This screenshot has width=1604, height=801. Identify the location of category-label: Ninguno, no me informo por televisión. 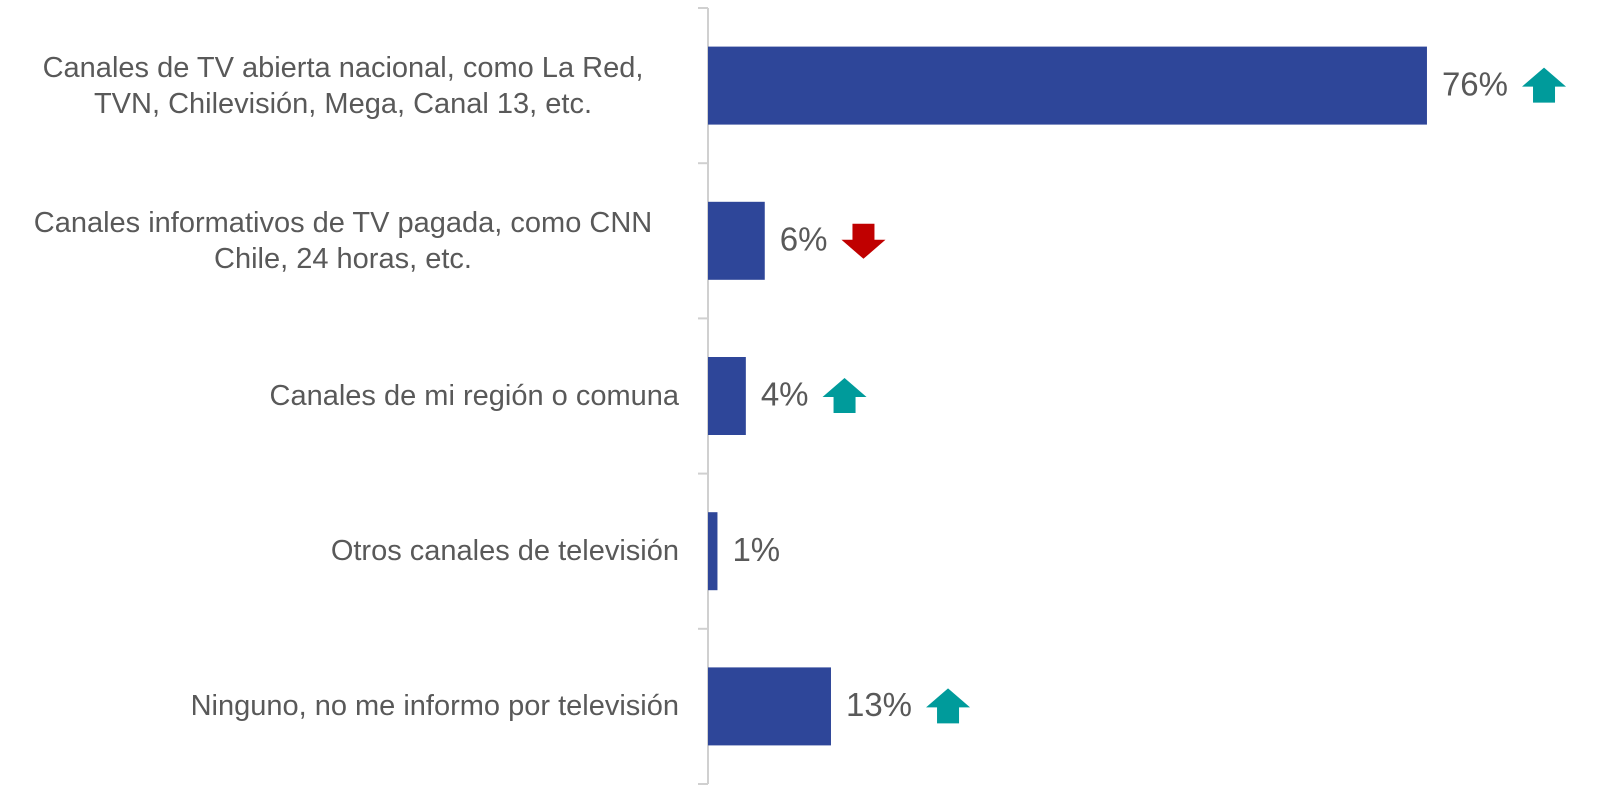
(434, 706).